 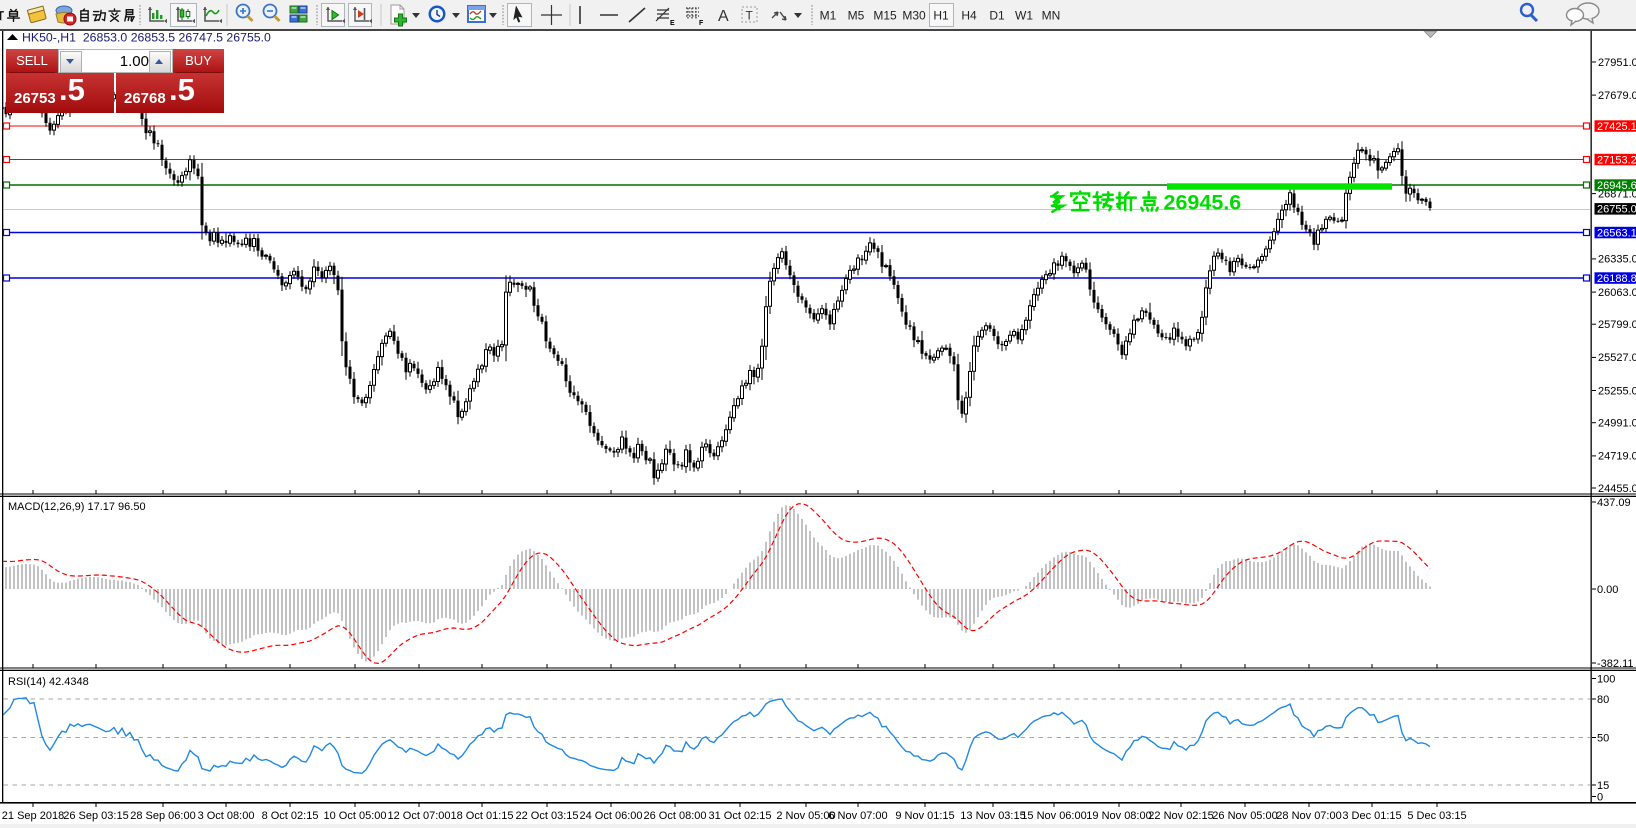 I want to click on svg-text: 28 Sep 06:00, so click(x=162, y=816).